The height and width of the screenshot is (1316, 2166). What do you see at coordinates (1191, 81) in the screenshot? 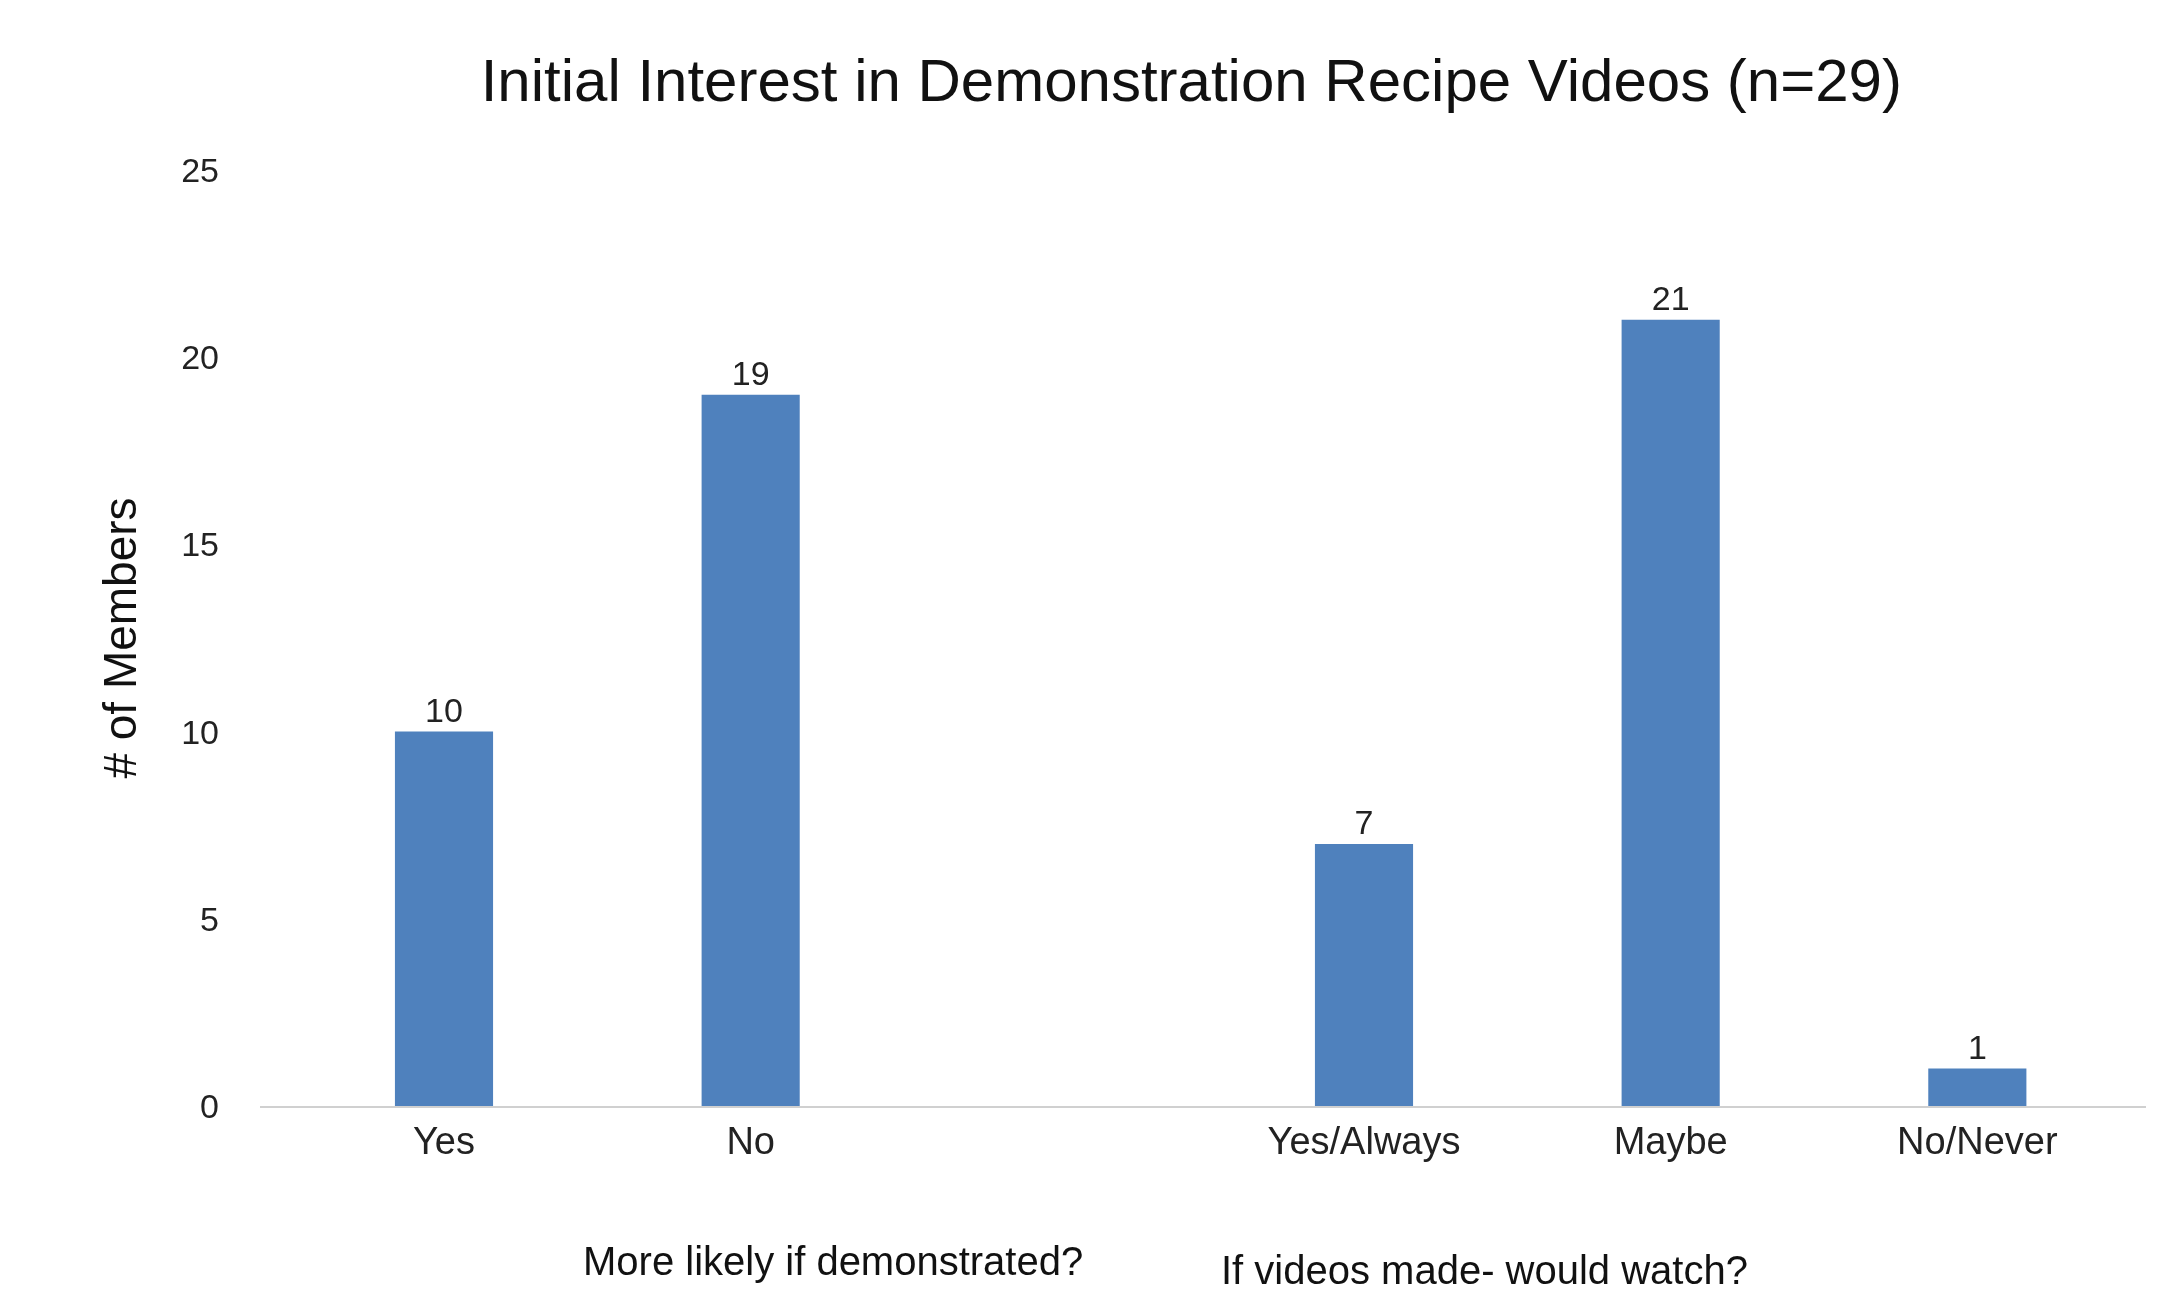
I see `chart-title: Initial Interest in Demonstration Recipe Videos (n=29)` at bounding box center [1191, 81].